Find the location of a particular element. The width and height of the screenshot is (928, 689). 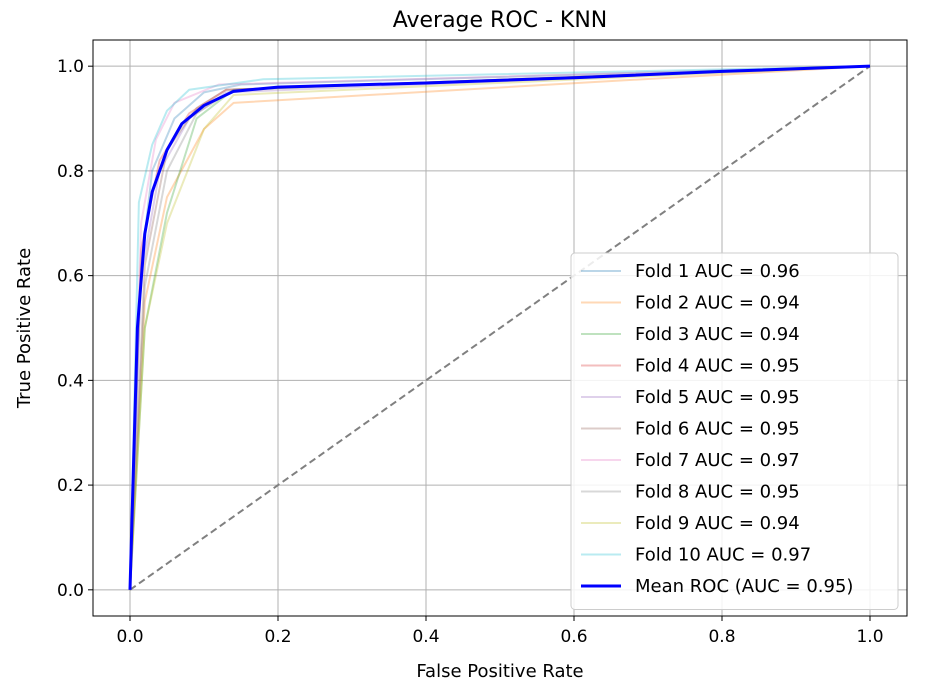

y-tick-label: 1.0 is located at coordinates (70, 67).